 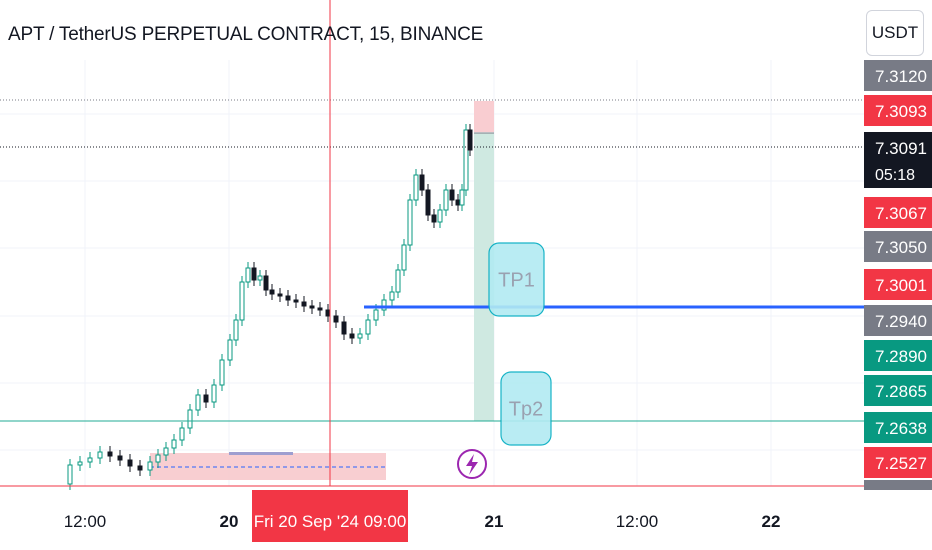 What do you see at coordinates (901, 356) in the screenshot?
I see `price-label: 7.2890` at bounding box center [901, 356].